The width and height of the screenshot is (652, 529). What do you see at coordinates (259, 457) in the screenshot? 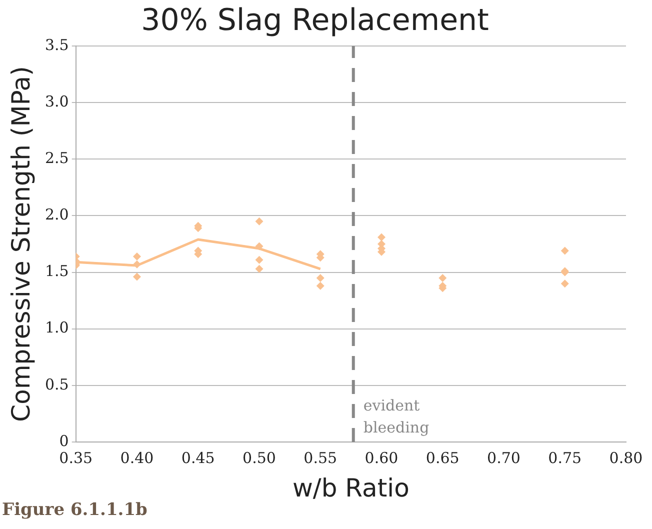
I see `x-tick-label: 0.50` at bounding box center [259, 457].